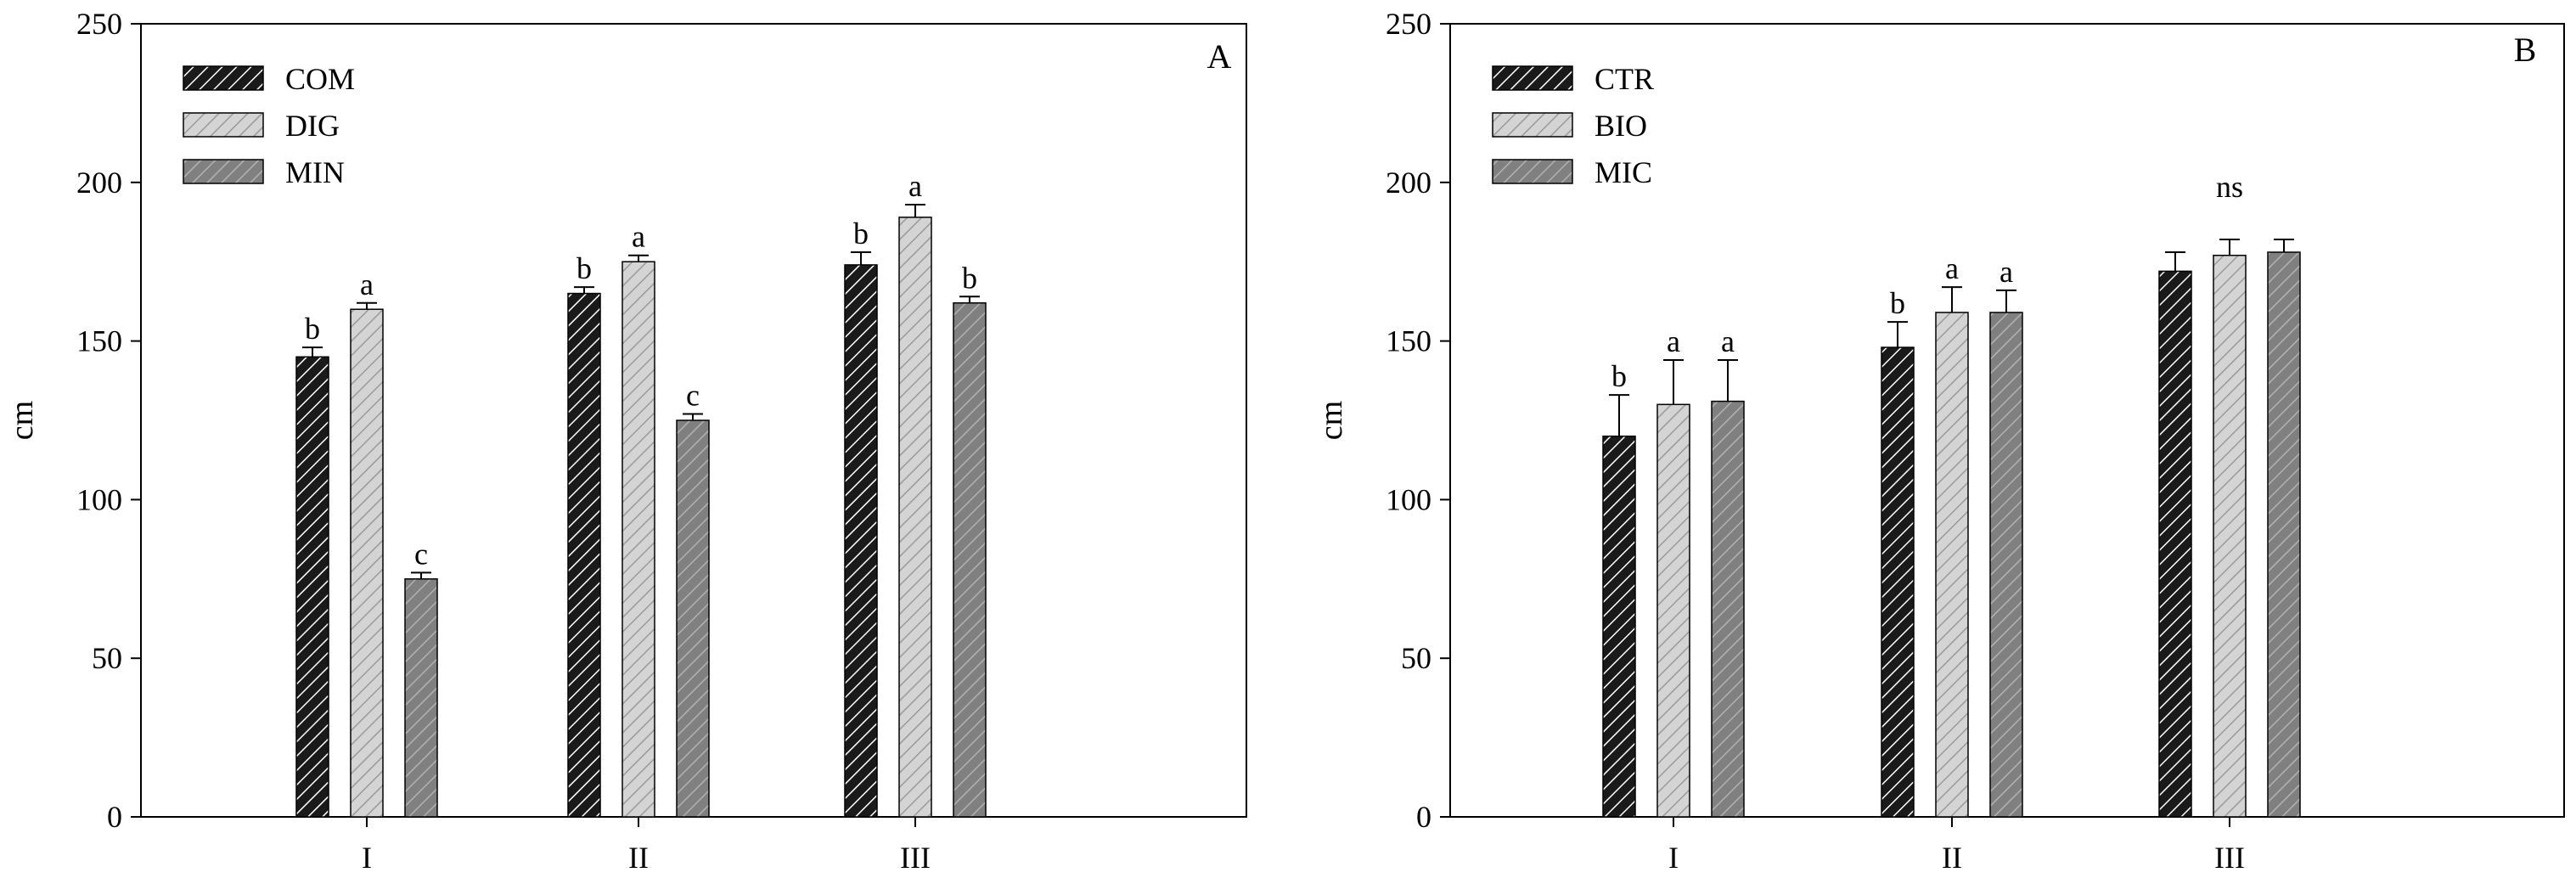 The image size is (2576, 895). I want to click on legend-swatch-DIG, so click(223, 125).